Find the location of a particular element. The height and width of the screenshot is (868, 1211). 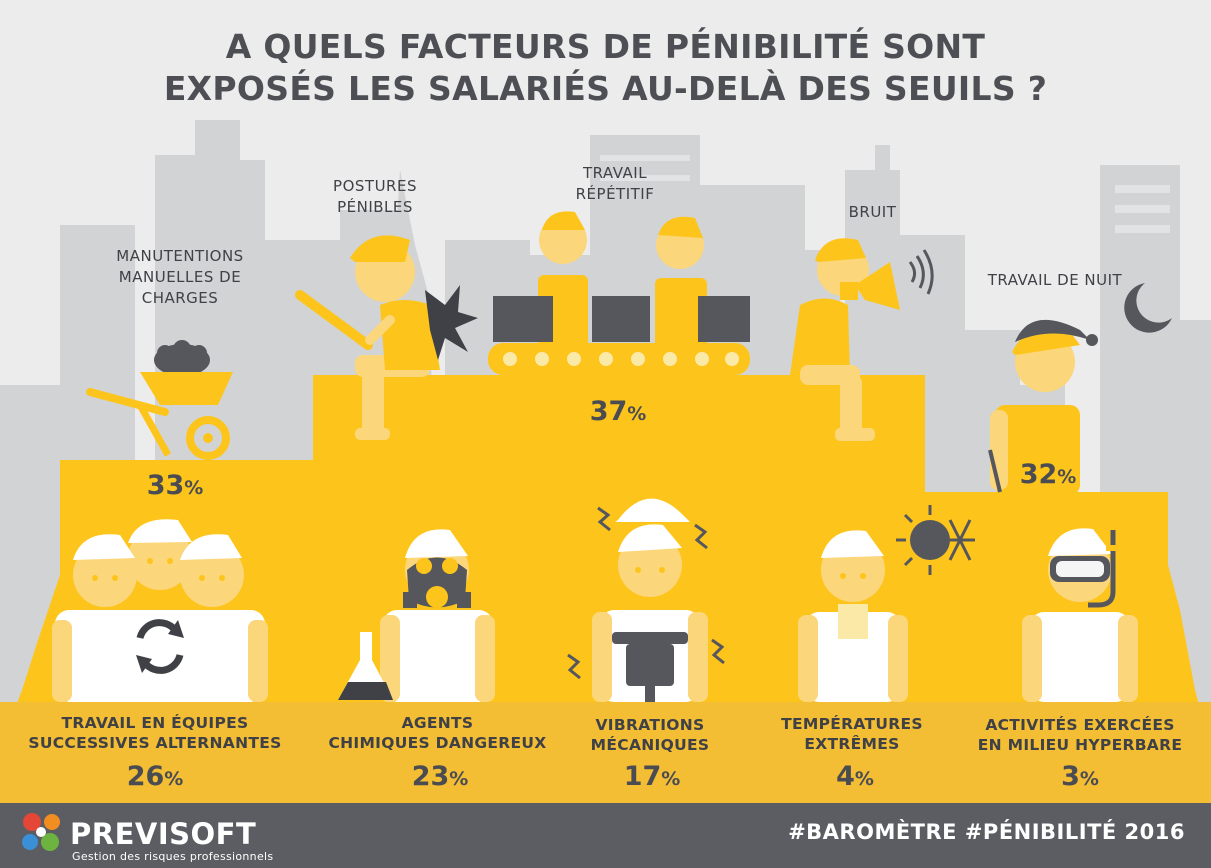

diving-mask-icon is located at coordinates (1080, 615).